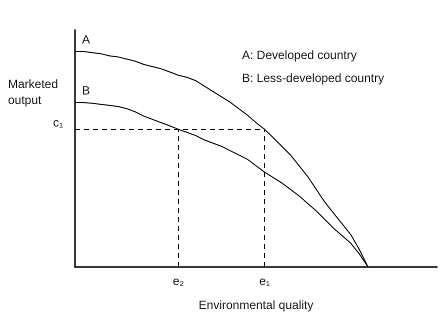 The width and height of the screenshot is (448, 324). I want to click on x-tick-label: e₁, so click(264, 281).